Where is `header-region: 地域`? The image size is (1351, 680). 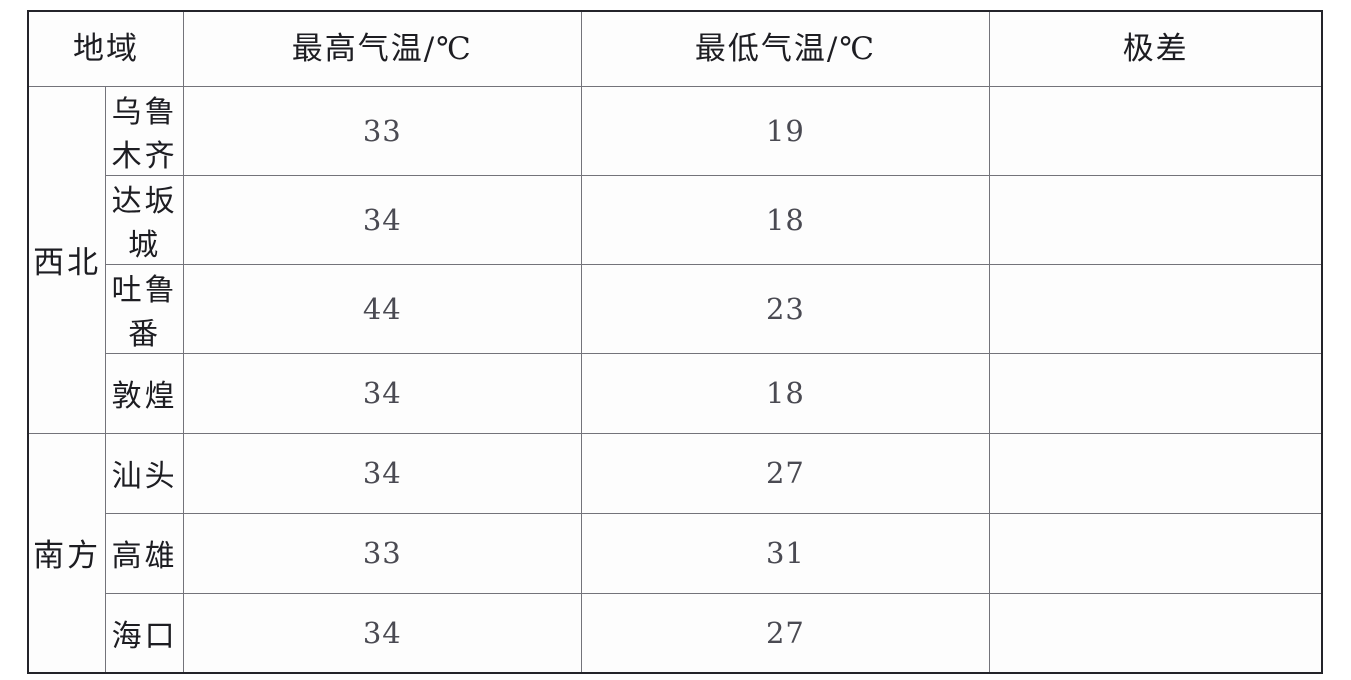
header-region: 地域 is located at coordinates (106, 48).